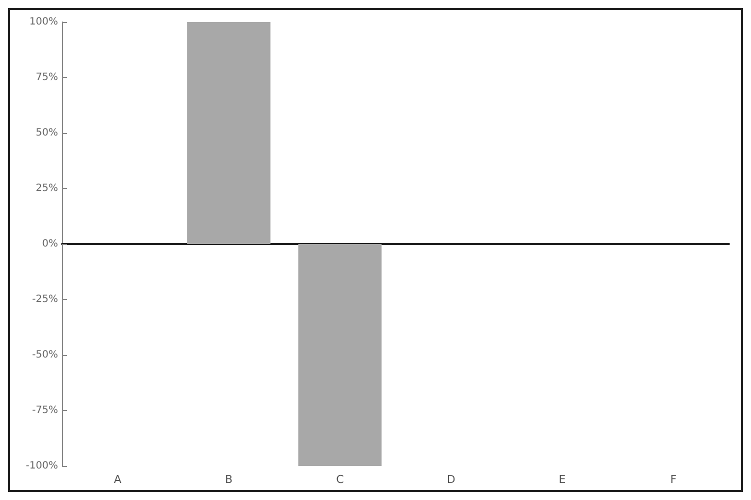  Describe the element at coordinates (118, 479) in the screenshot. I see `x-tick-label: A` at that location.